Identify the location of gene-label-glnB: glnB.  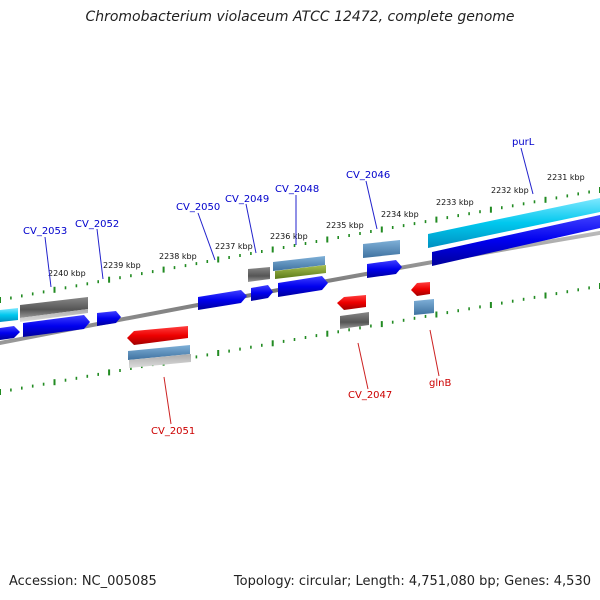
(440, 383).